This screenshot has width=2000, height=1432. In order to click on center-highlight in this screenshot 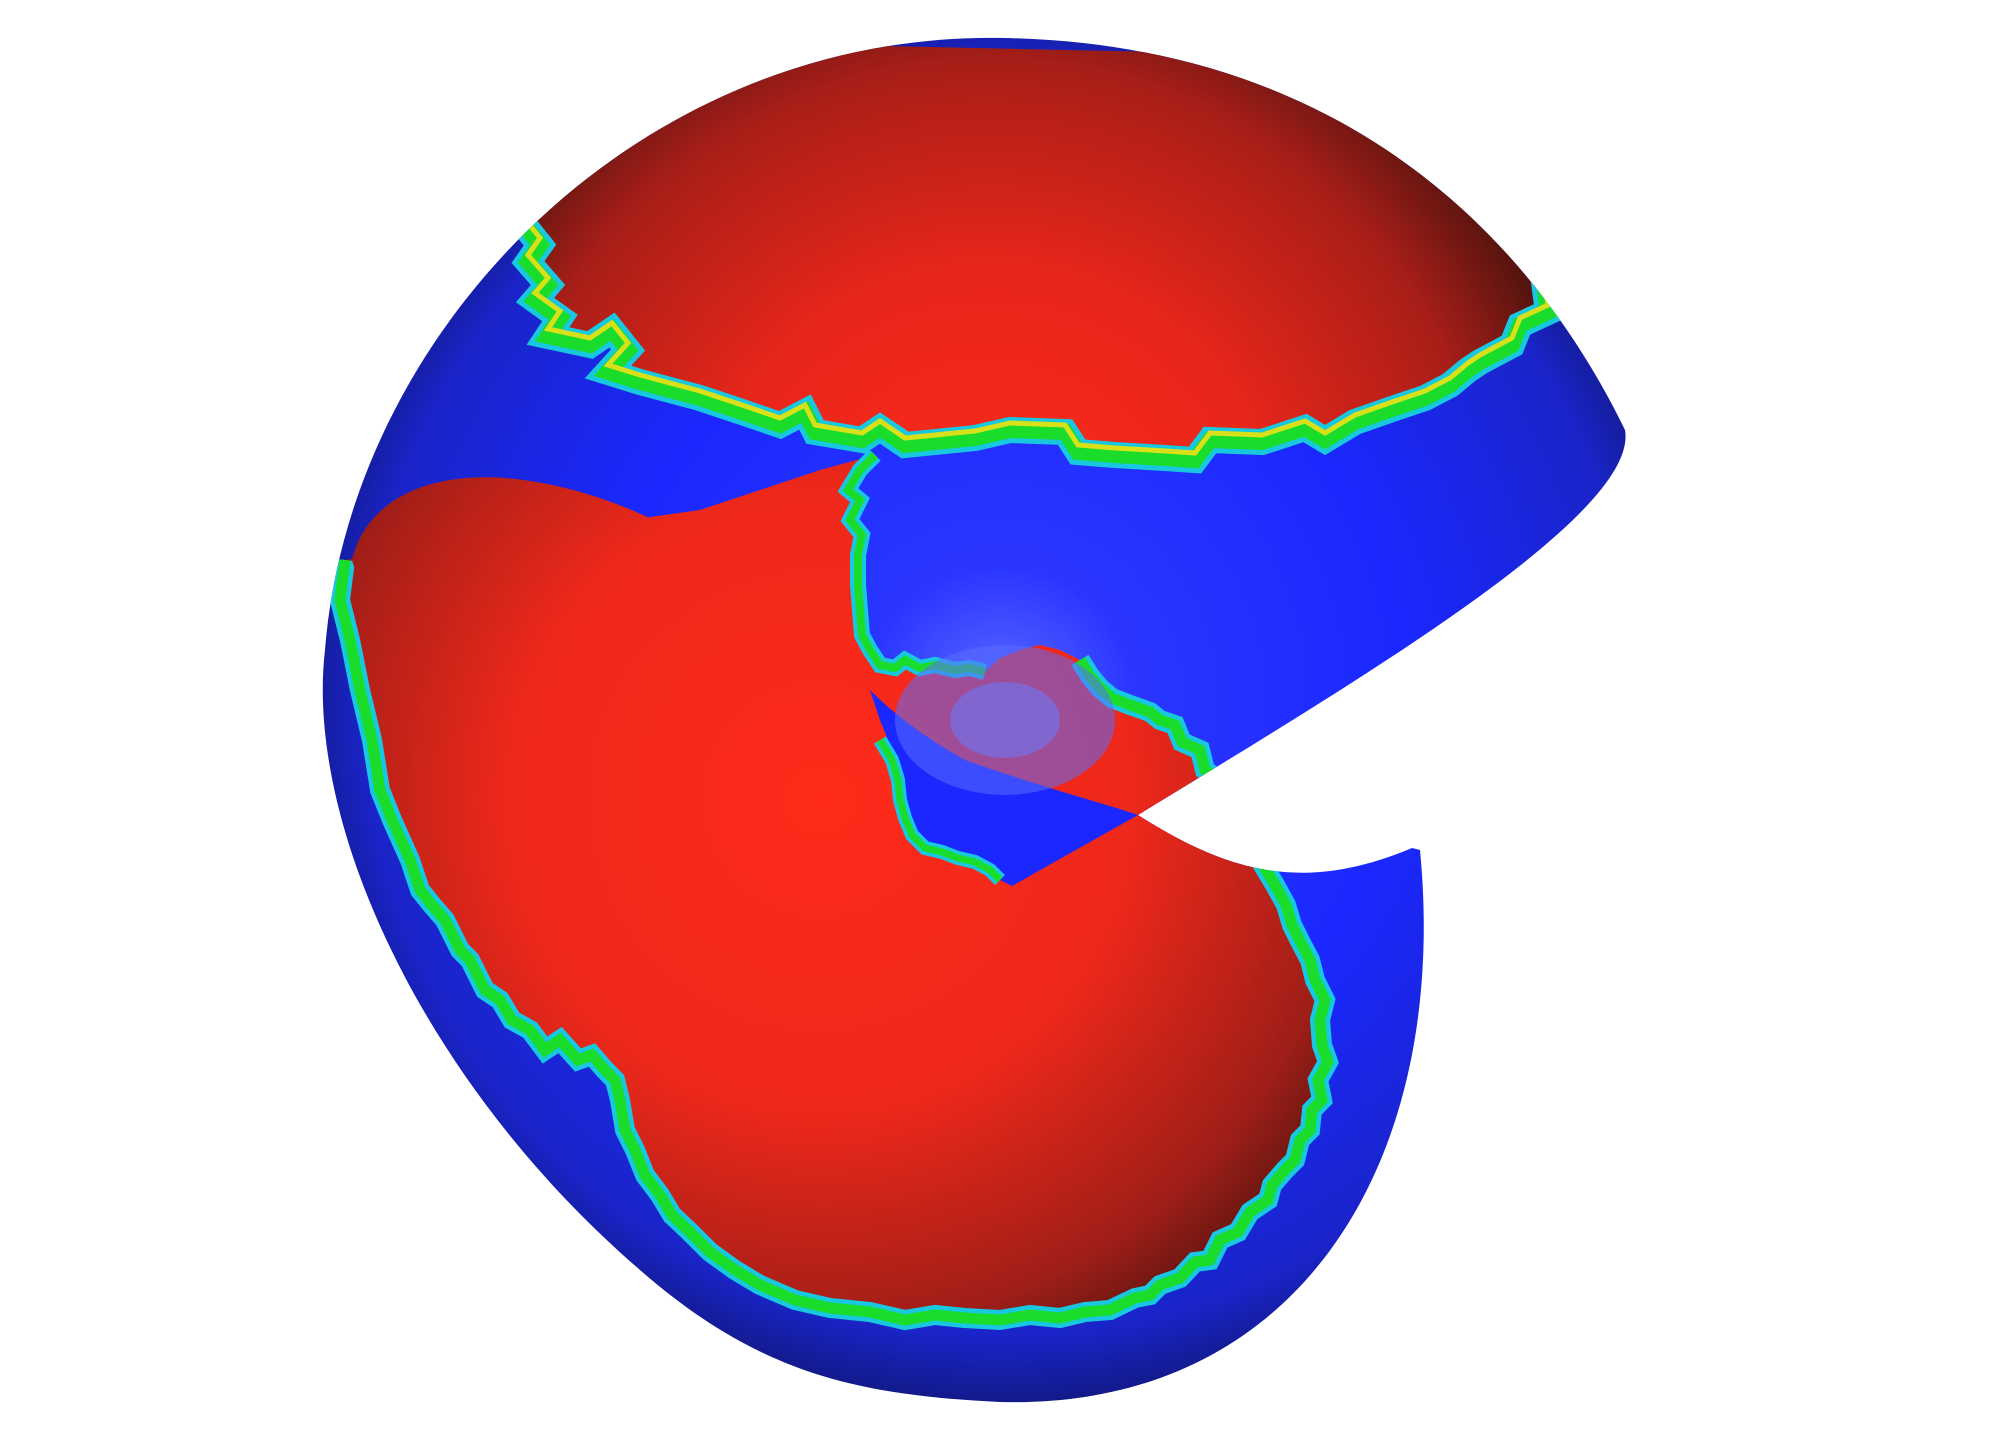, I will do `click(1005, 720)`.